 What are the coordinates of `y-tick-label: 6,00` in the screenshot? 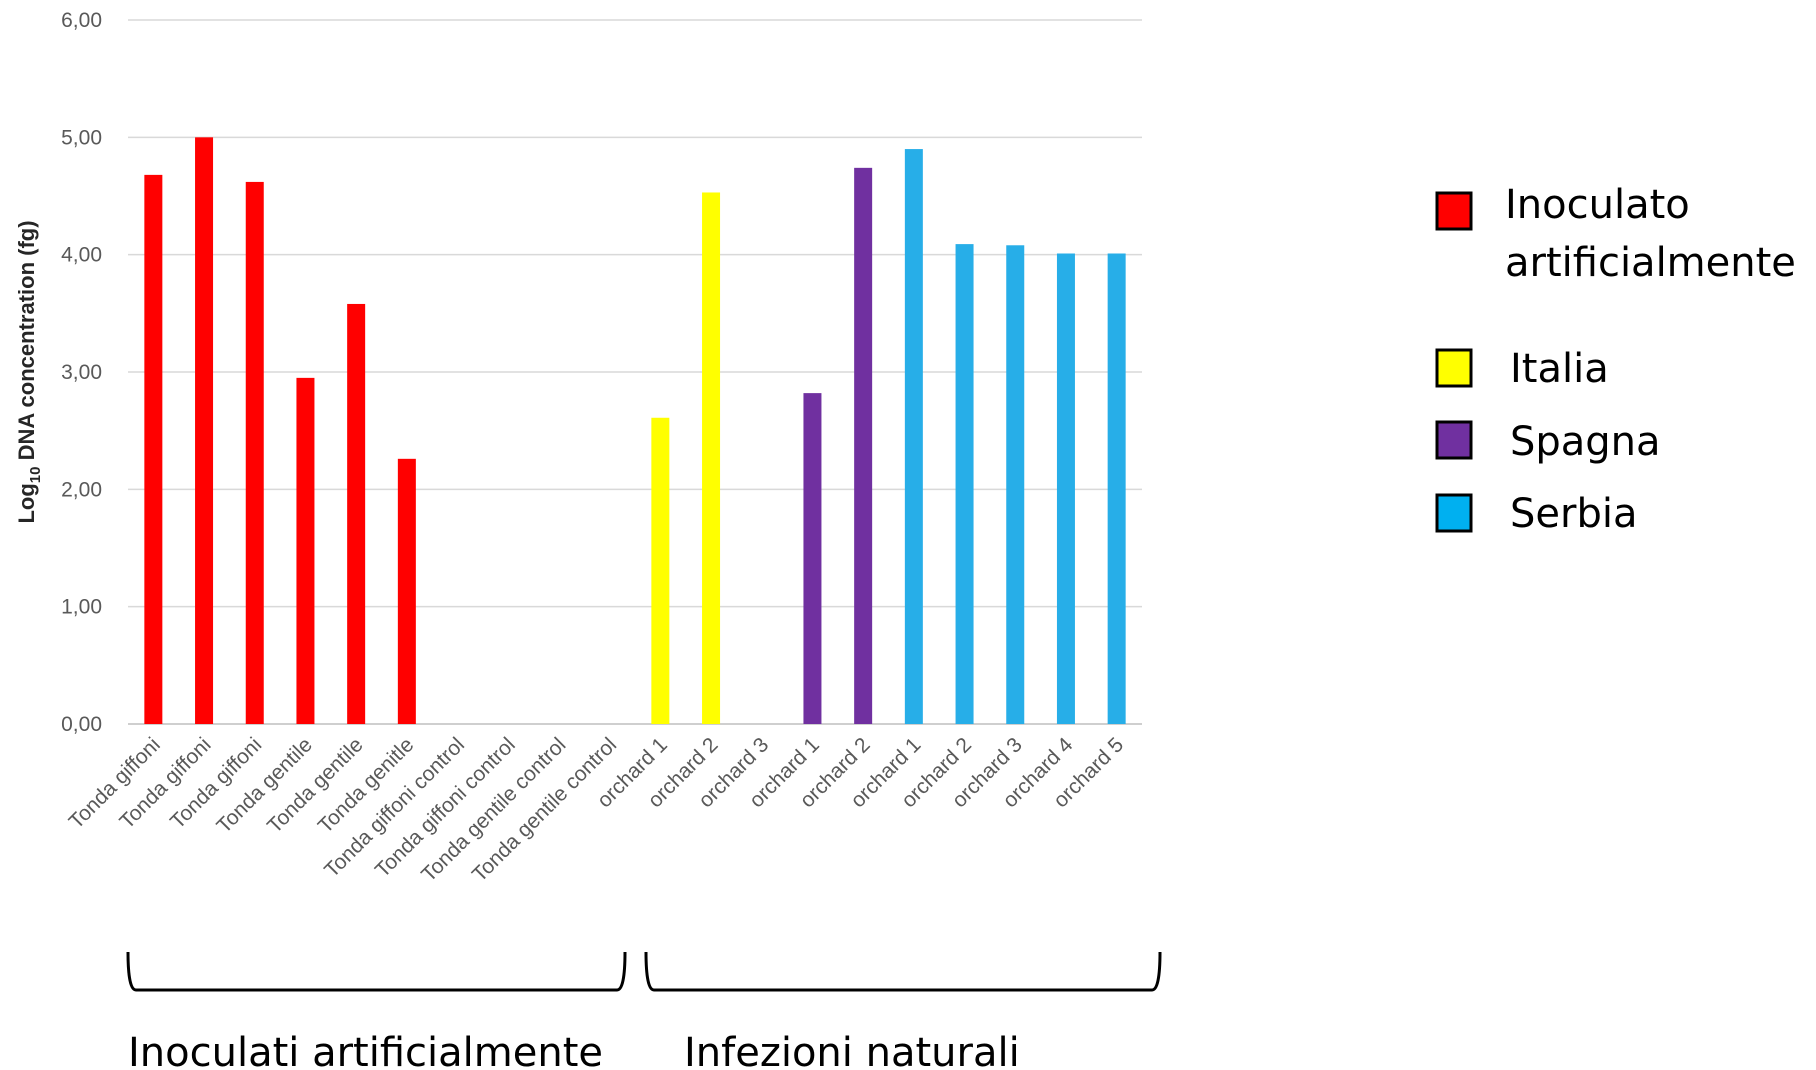 It's located at (81, 20).